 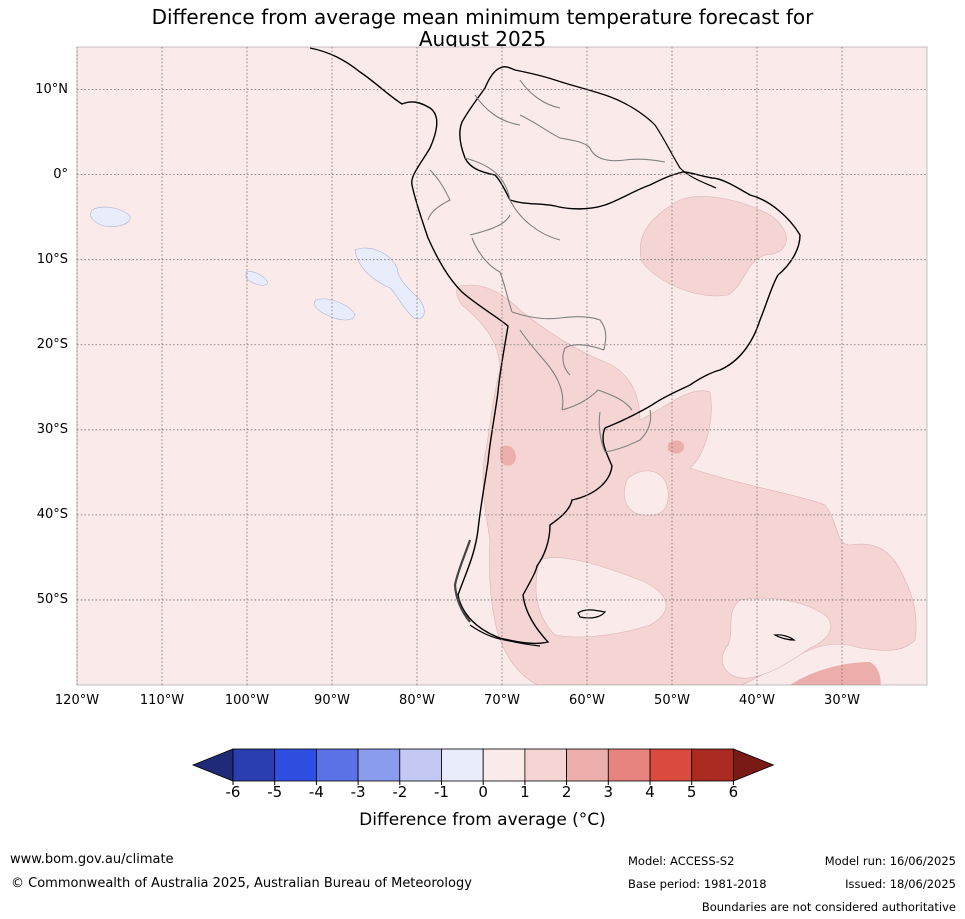 What do you see at coordinates (650, 792) in the screenshot?
I see `colorbar-tick-label: 4` at bounding box center [650, 792].